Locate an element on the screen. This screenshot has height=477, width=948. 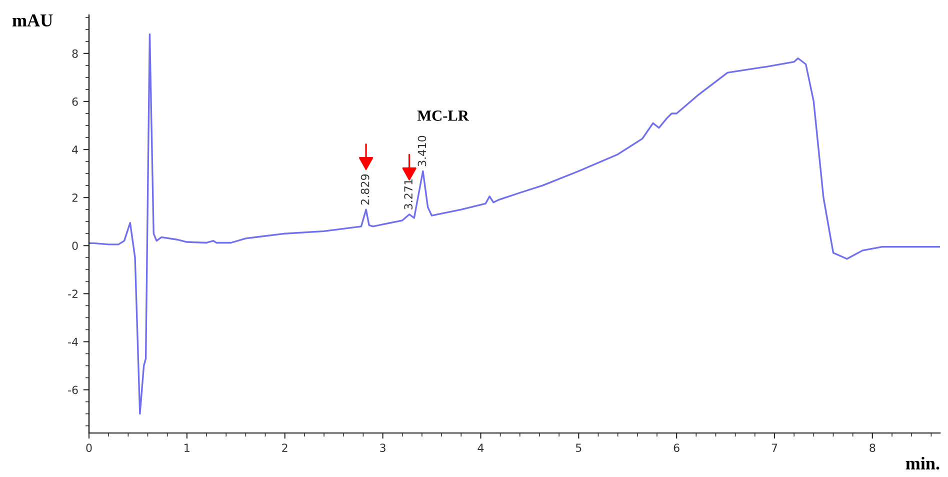
x-tick-label: 8 is located at coordinates (873, 448).